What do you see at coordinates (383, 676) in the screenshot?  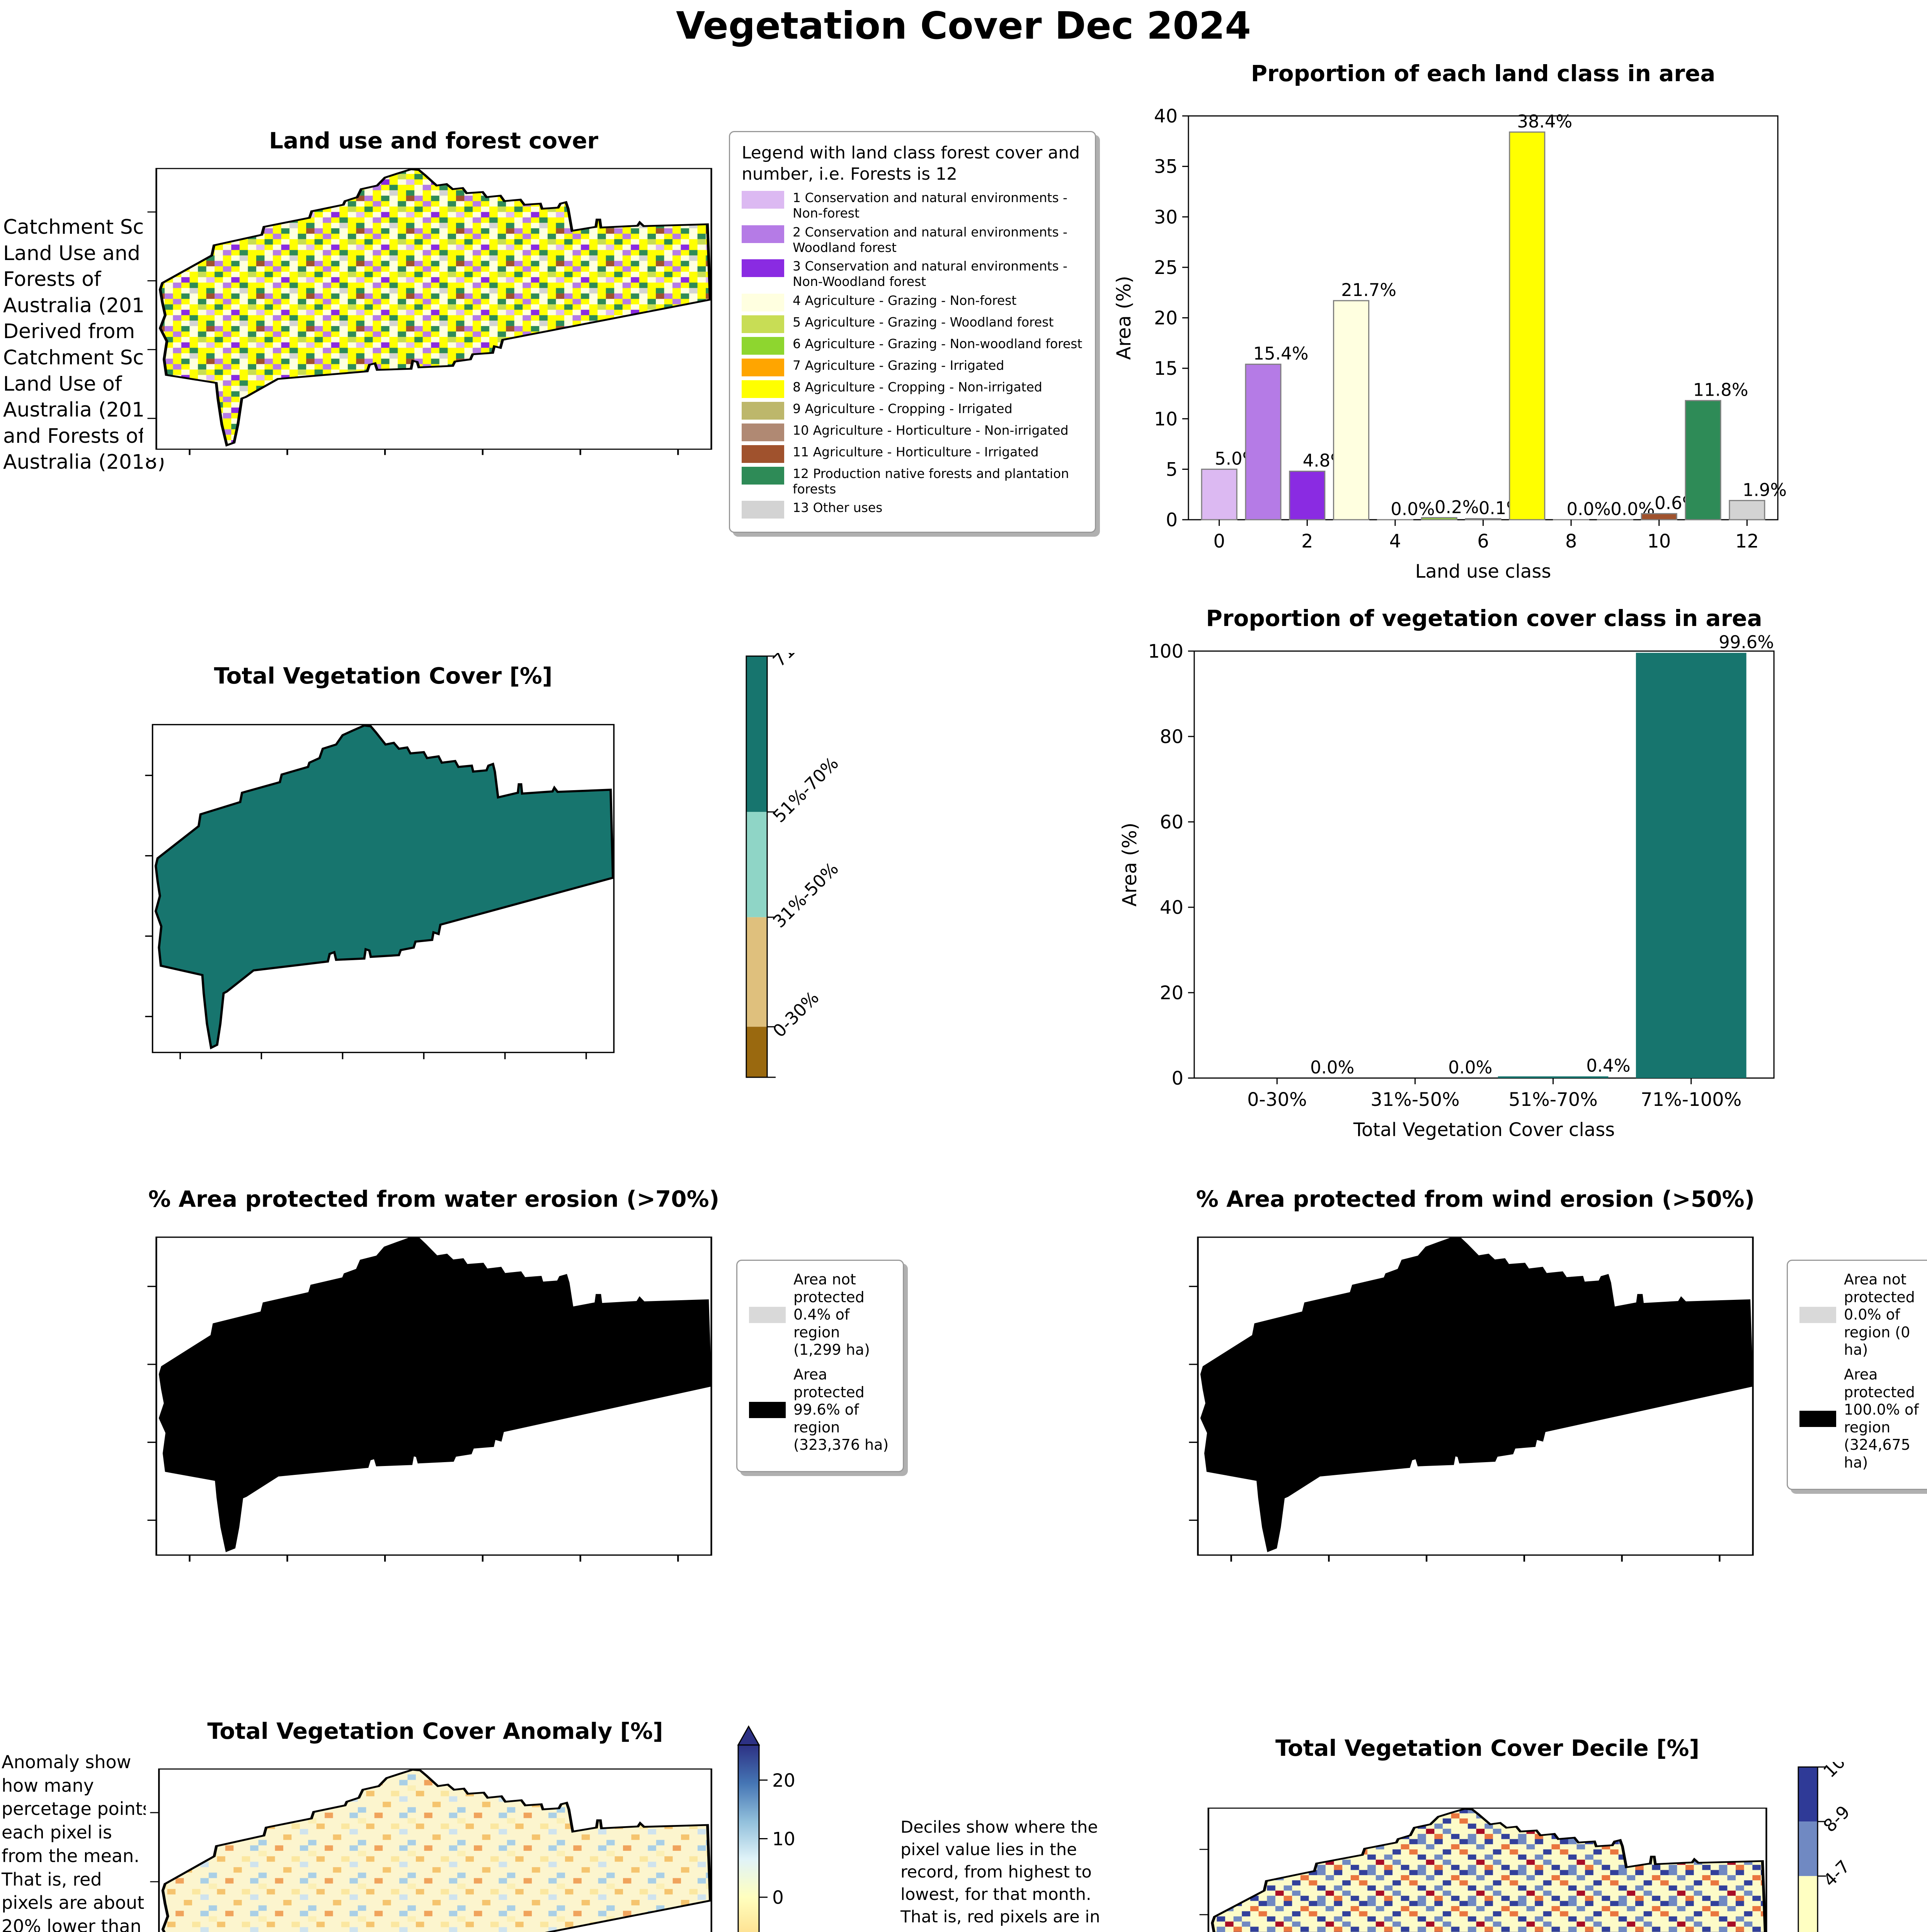 I see `vegcover-map-title: Total Vegetation Cover [%]` at bounding box center [383, 676].